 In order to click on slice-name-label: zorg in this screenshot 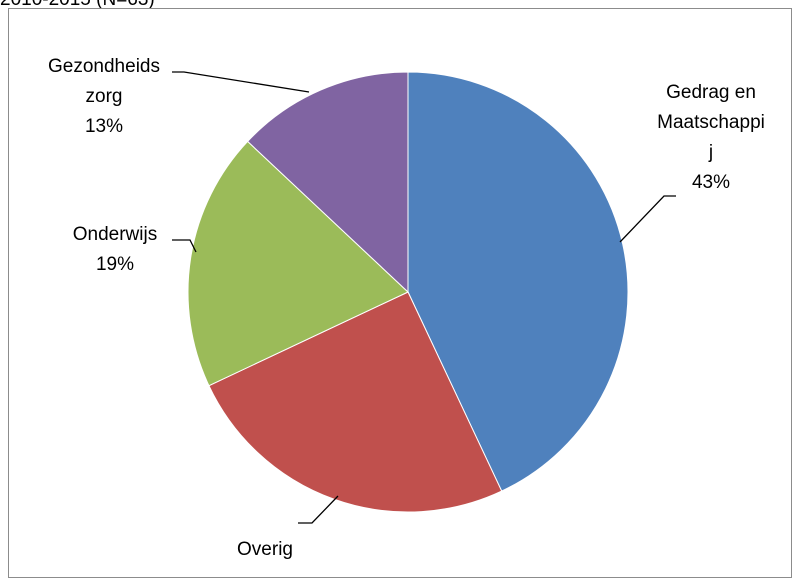, I will do `click(104, 96)`.